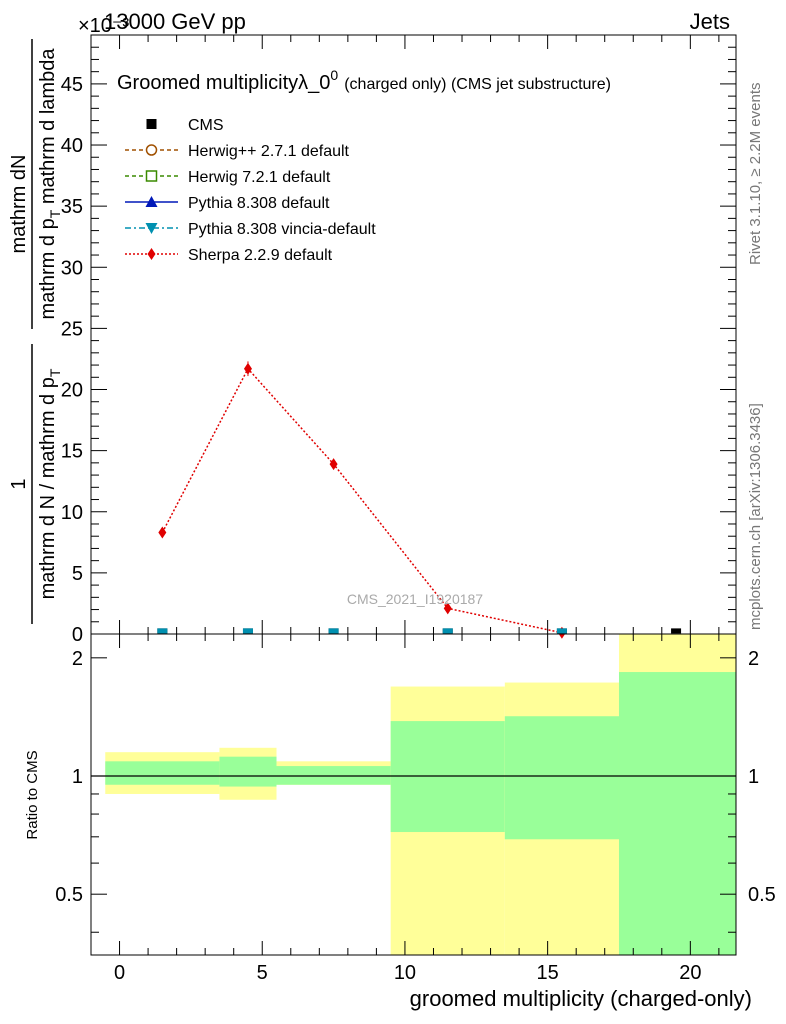 The width and height of the screenshot is (786, 1024). I want to click on ratio-x-tick-label: 20, so click(690, 973).